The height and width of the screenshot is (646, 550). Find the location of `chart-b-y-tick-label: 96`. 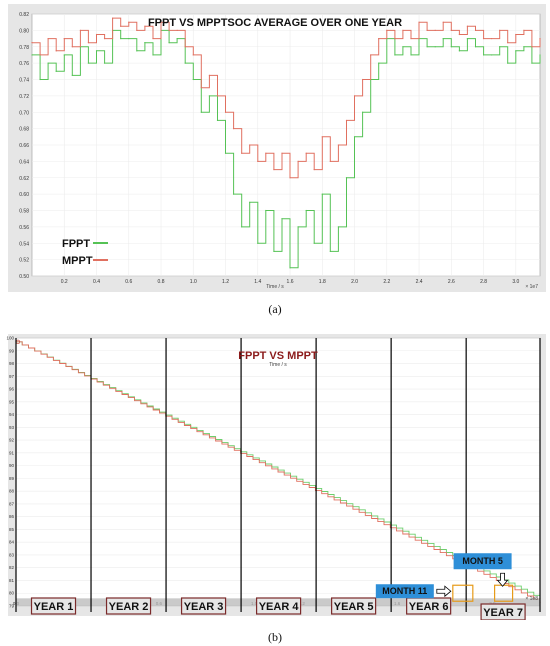

chart-b-y-tick-label: 96 is located at coordinates (12, 389).